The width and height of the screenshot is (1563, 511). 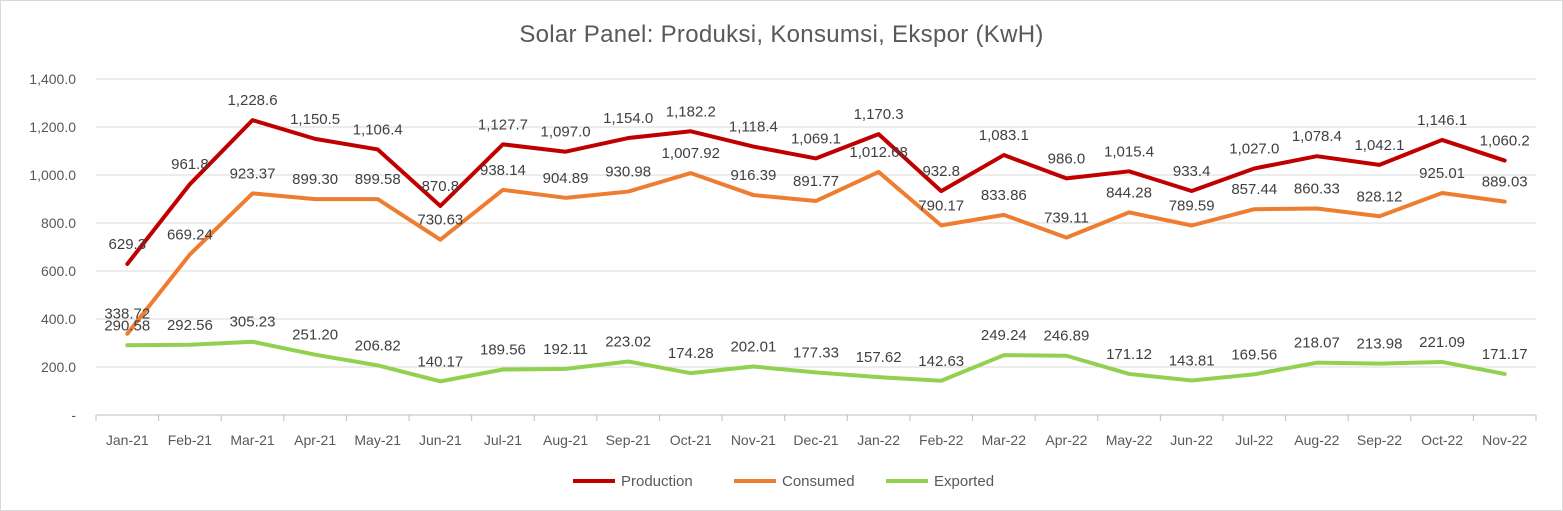 What do you see at coordinates (252, 100) in the screenshot?
I see `data-label-production: 1,228.6` at bounding box center [252, 100].